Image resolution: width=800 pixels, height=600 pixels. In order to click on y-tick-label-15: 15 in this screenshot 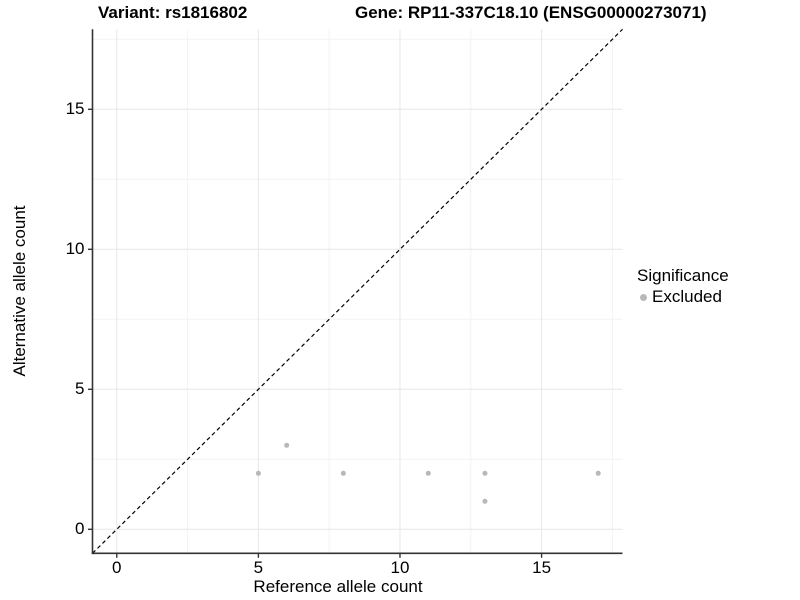, I will do `click(75, 109)`.